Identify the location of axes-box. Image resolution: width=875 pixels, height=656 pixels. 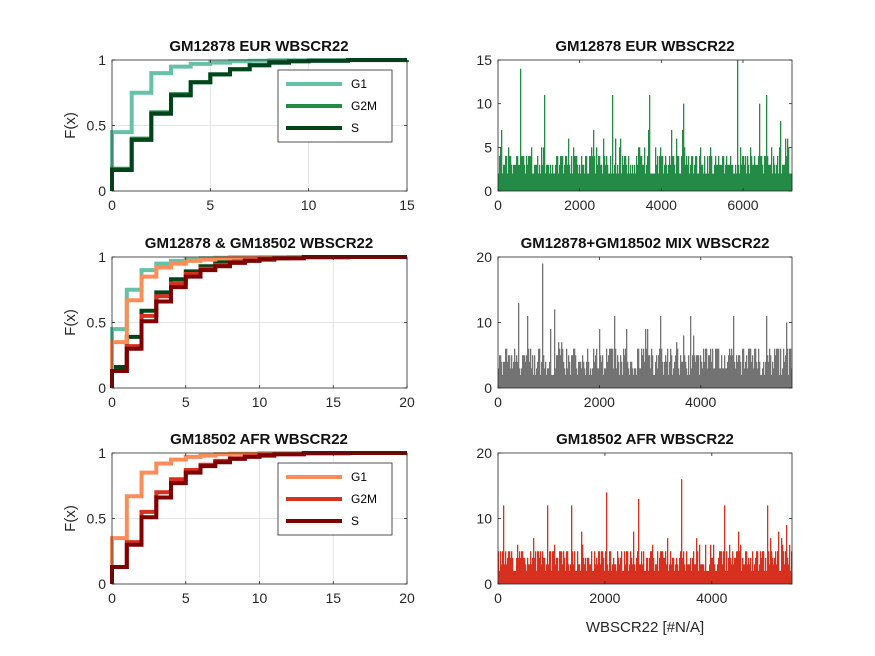
(645, 125).